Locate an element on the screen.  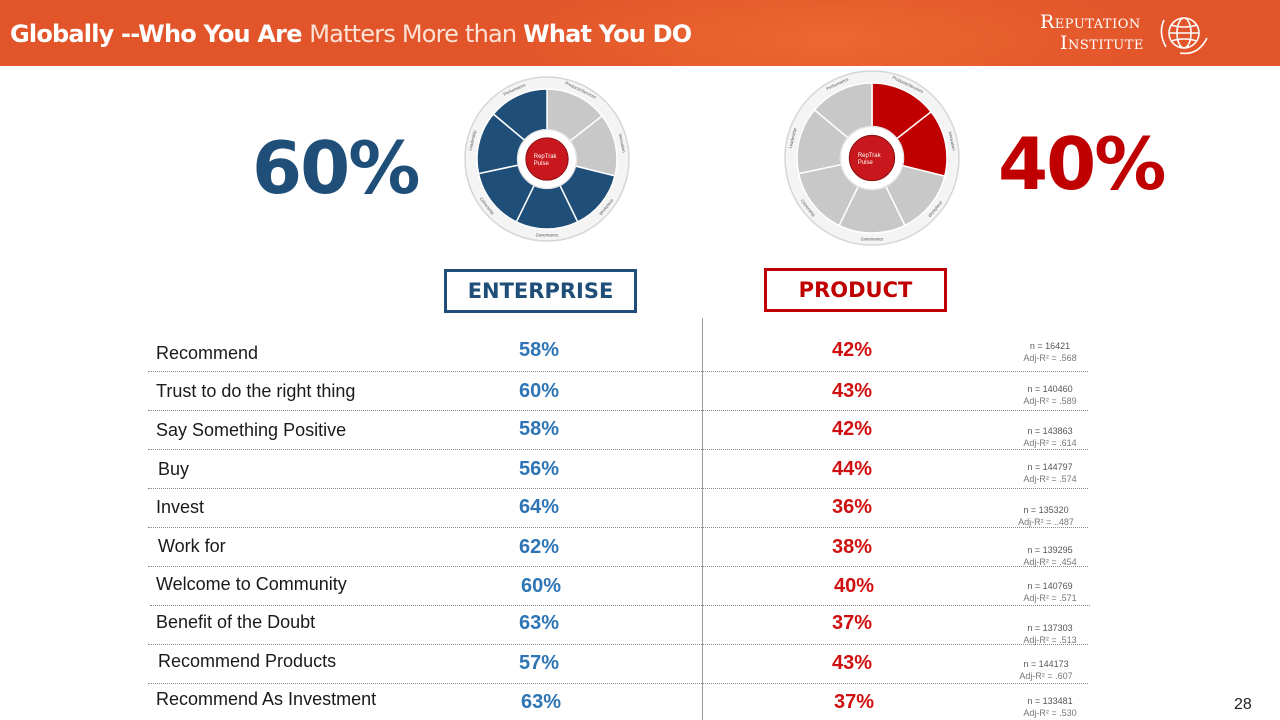
row-label: Work for is located at coordinates (192, 546).